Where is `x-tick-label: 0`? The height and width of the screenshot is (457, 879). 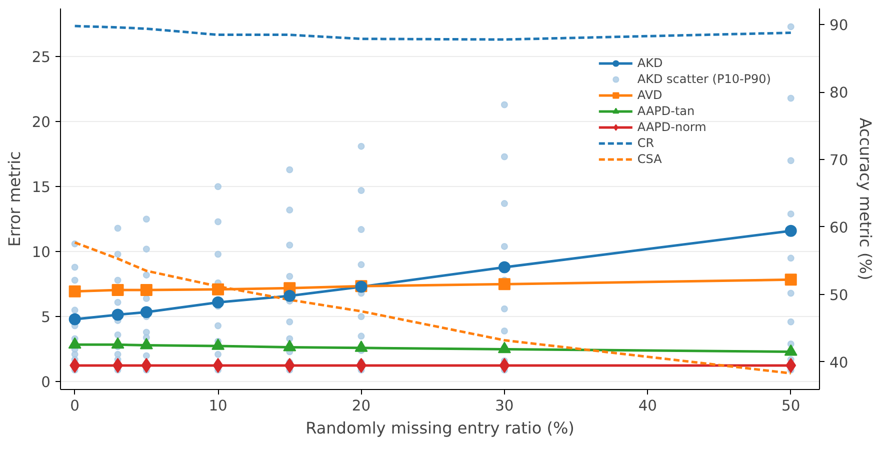 x-tick-label: 0 is located at coordinates (75, 406).